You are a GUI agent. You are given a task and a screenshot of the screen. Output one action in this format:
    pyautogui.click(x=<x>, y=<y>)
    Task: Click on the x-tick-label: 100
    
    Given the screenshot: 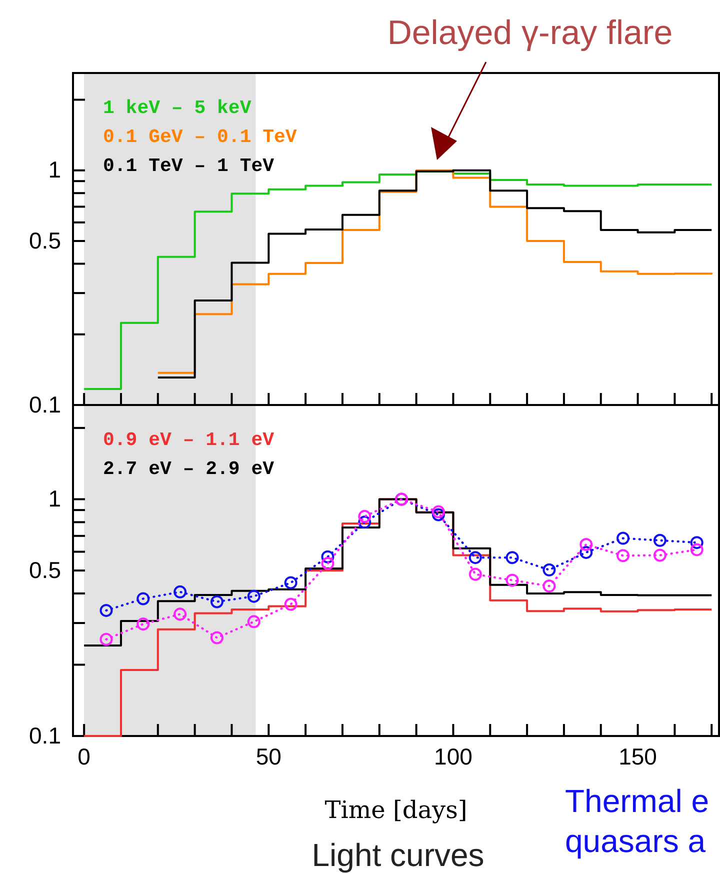 What is the action you would take?
    pyautogui.click(x=453, y=756)
    